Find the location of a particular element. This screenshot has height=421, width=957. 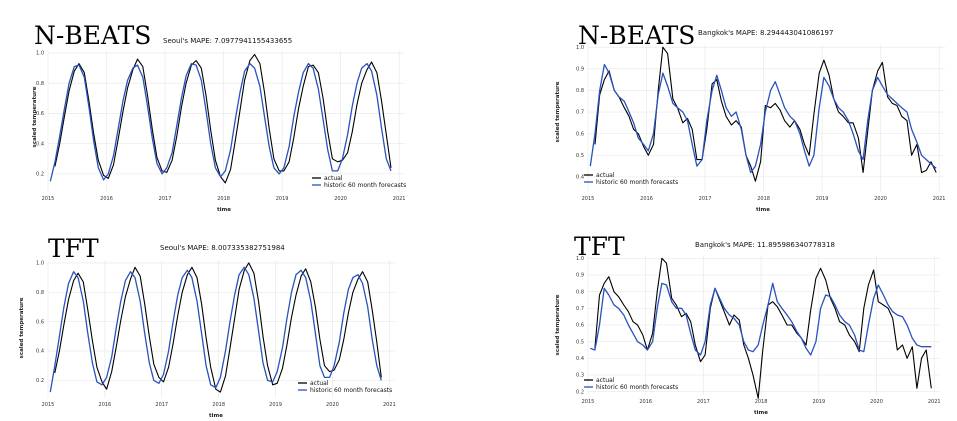

chart-title: Bangkok's MAPE: 11.895986340778318 is located at coordinates (765, 245).